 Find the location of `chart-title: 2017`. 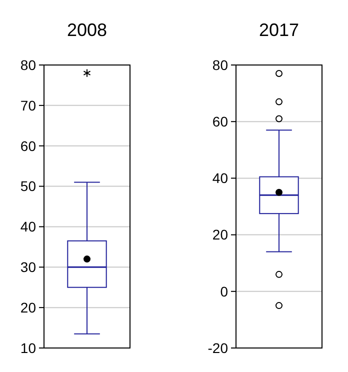

chart-title: 2017 is located at coordinates (279, 30).